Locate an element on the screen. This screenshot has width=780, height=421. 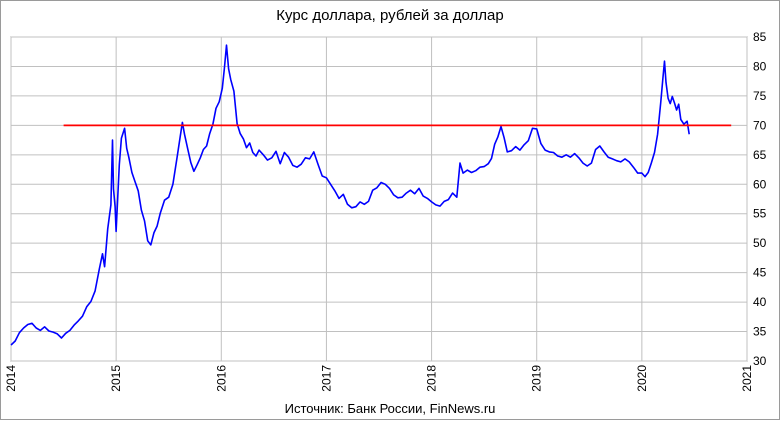
y-tick-label: 35 is located at coordinates (760, 332).